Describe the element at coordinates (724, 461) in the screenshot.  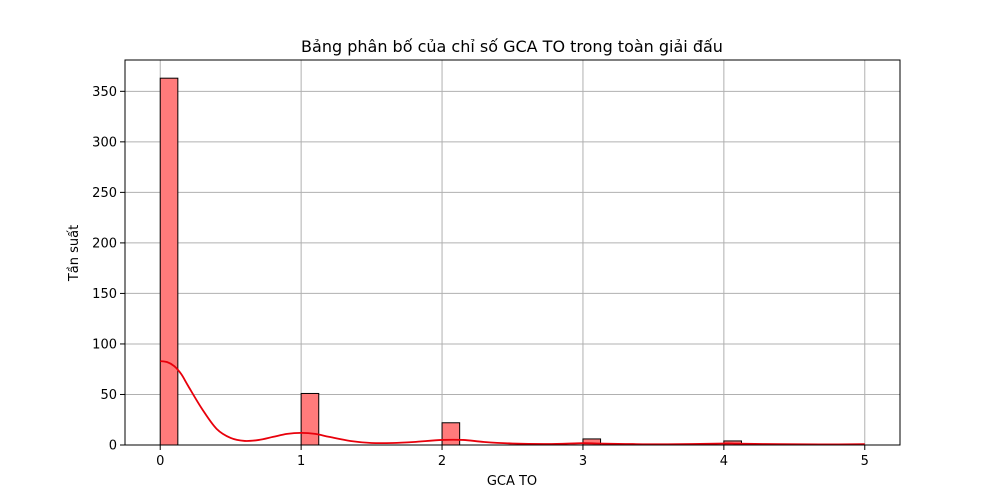
I see `x-tick-label: 4` at that location.